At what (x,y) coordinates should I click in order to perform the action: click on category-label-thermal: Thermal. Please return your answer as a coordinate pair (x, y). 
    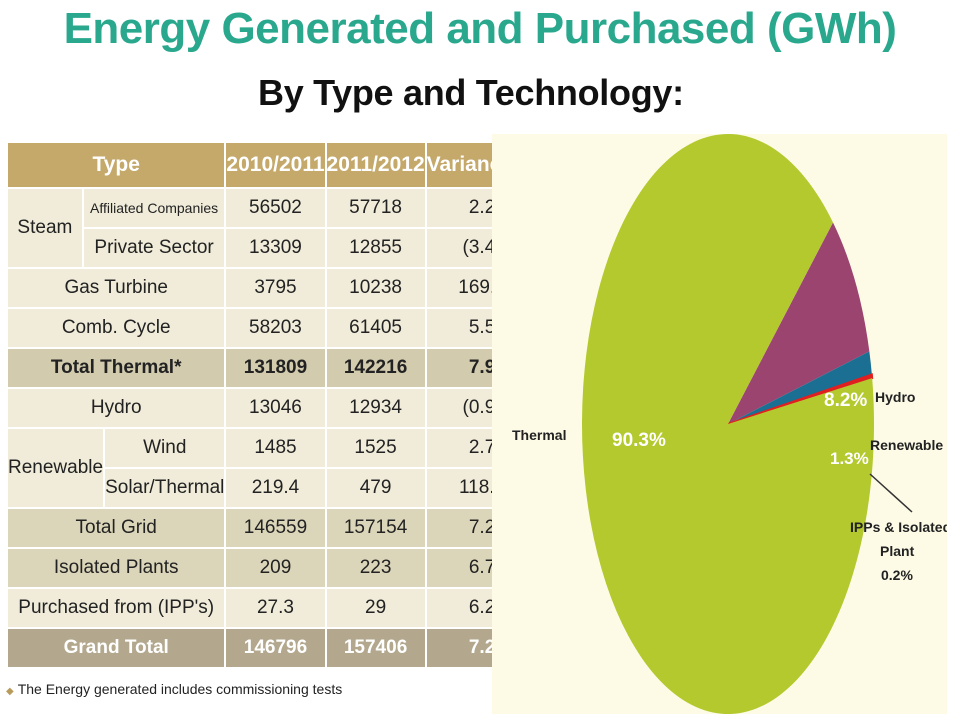
    Looking at the image, I should click on (539, 435).